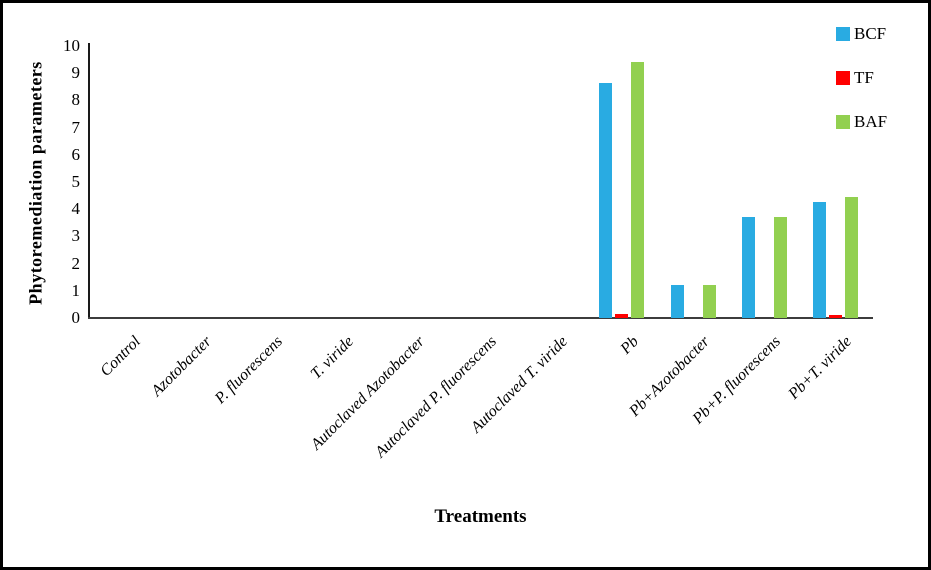 The height and width of the screenshot is (570, 931). What do you see at coordinates (76, 317) in the screenshot?
I see `y-tick-0: 0` at bounding box center [76, 317].